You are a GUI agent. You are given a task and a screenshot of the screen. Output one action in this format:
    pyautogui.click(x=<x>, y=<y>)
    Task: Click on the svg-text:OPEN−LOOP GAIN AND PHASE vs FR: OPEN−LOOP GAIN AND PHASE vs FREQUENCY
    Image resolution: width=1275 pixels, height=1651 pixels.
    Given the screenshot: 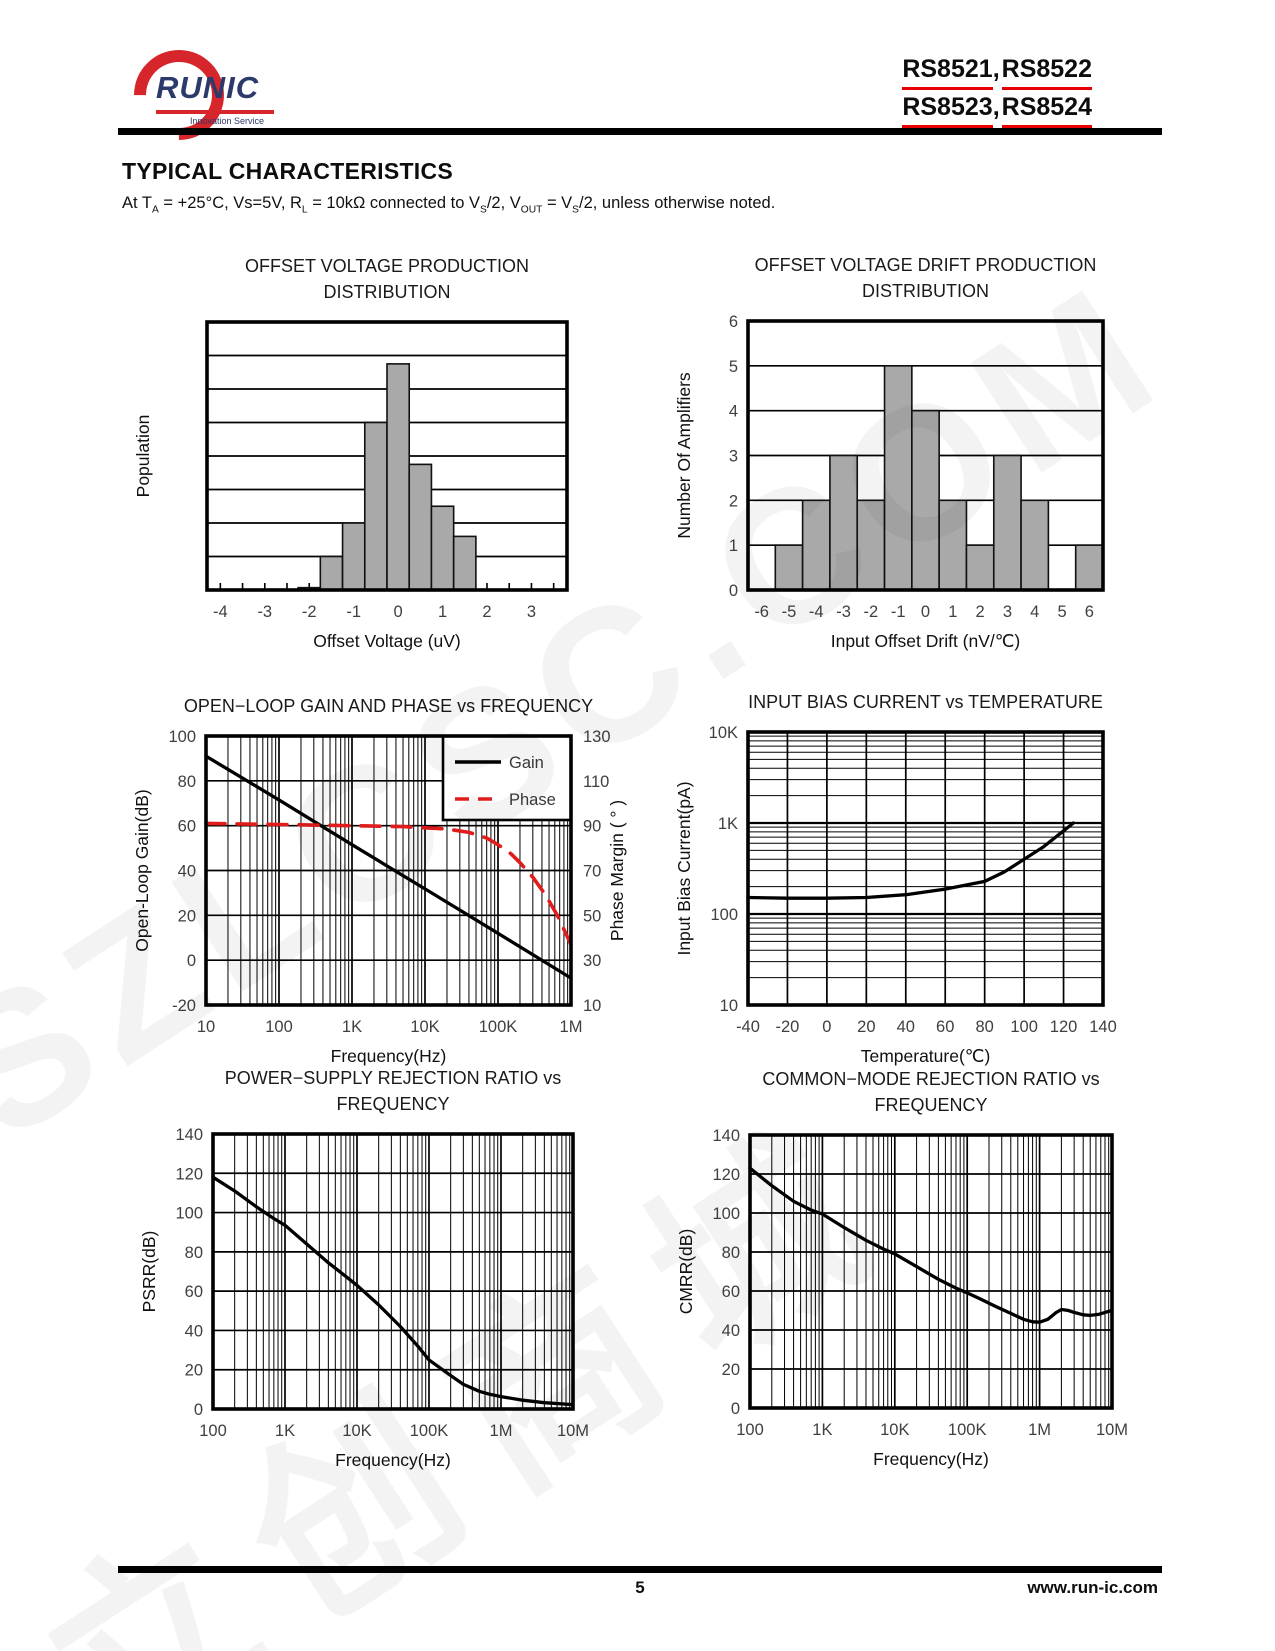 What is the action you would take?
    pyautogui.click(x=388, y=706)
    